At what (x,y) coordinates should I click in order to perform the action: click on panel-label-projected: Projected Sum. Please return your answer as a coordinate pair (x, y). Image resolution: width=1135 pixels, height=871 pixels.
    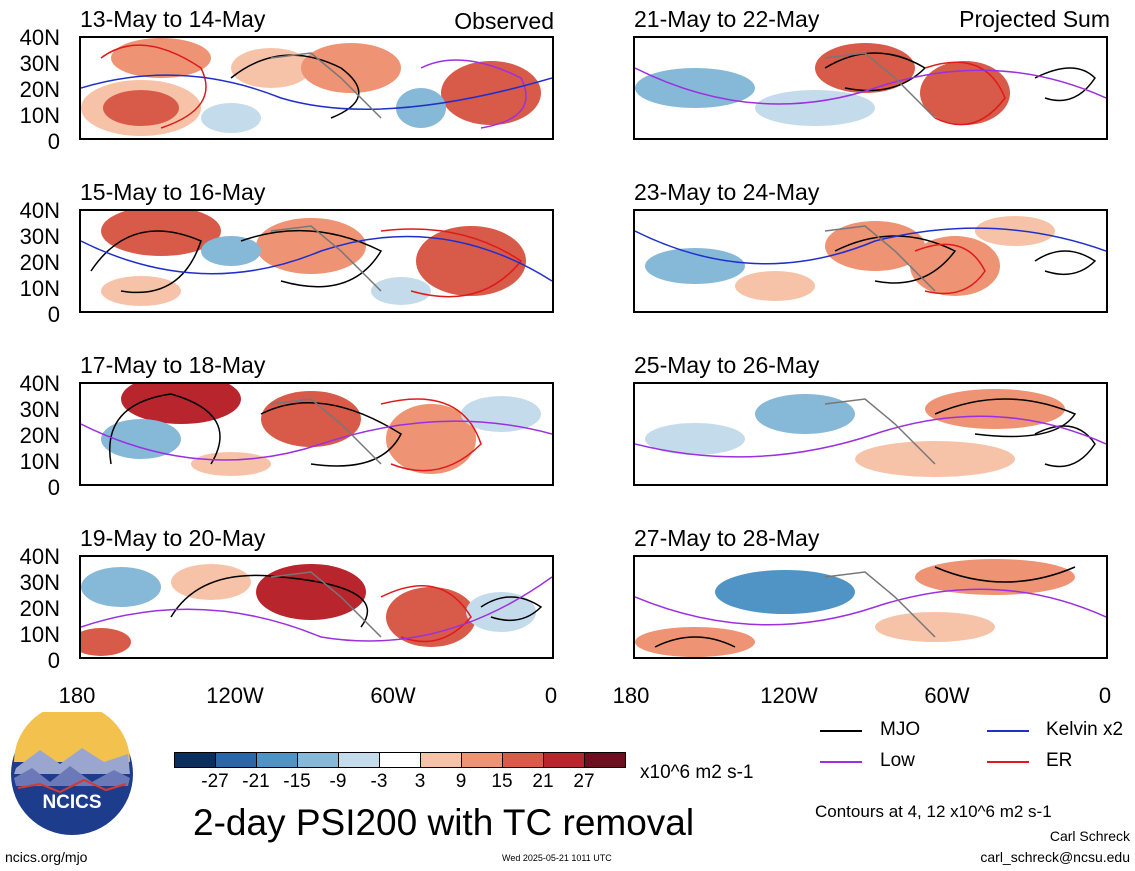
    Looking at the image, I should click on (1034, 19).